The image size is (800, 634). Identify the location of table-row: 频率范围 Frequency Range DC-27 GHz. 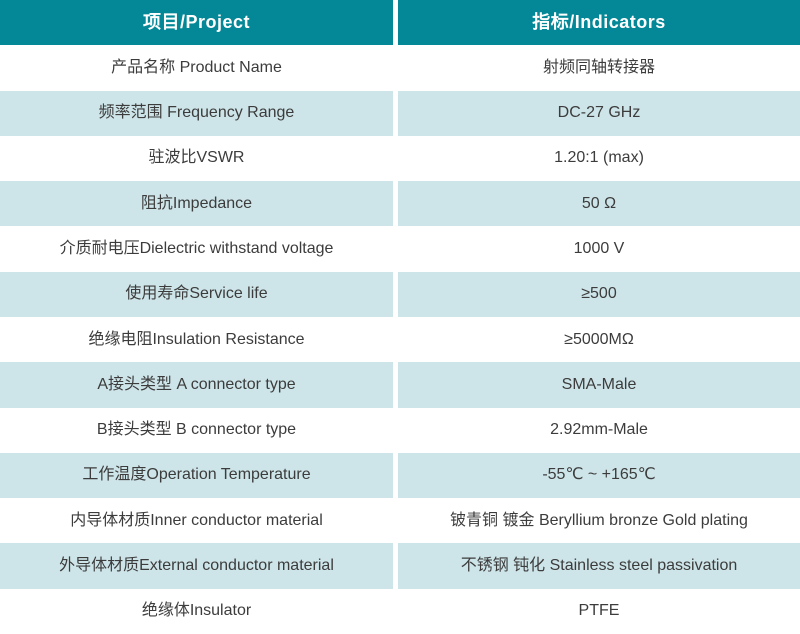
(400, 113).